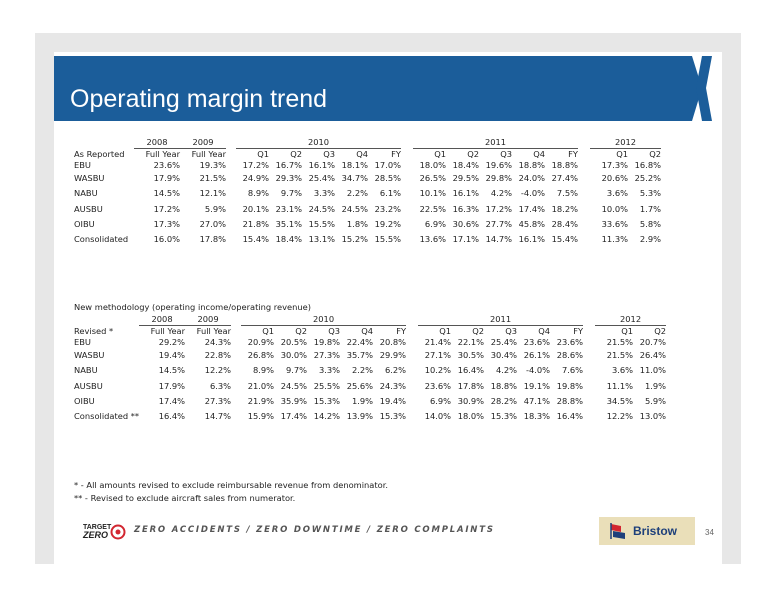  I want to click on table-cell: 18.1%, so click(354, 165).